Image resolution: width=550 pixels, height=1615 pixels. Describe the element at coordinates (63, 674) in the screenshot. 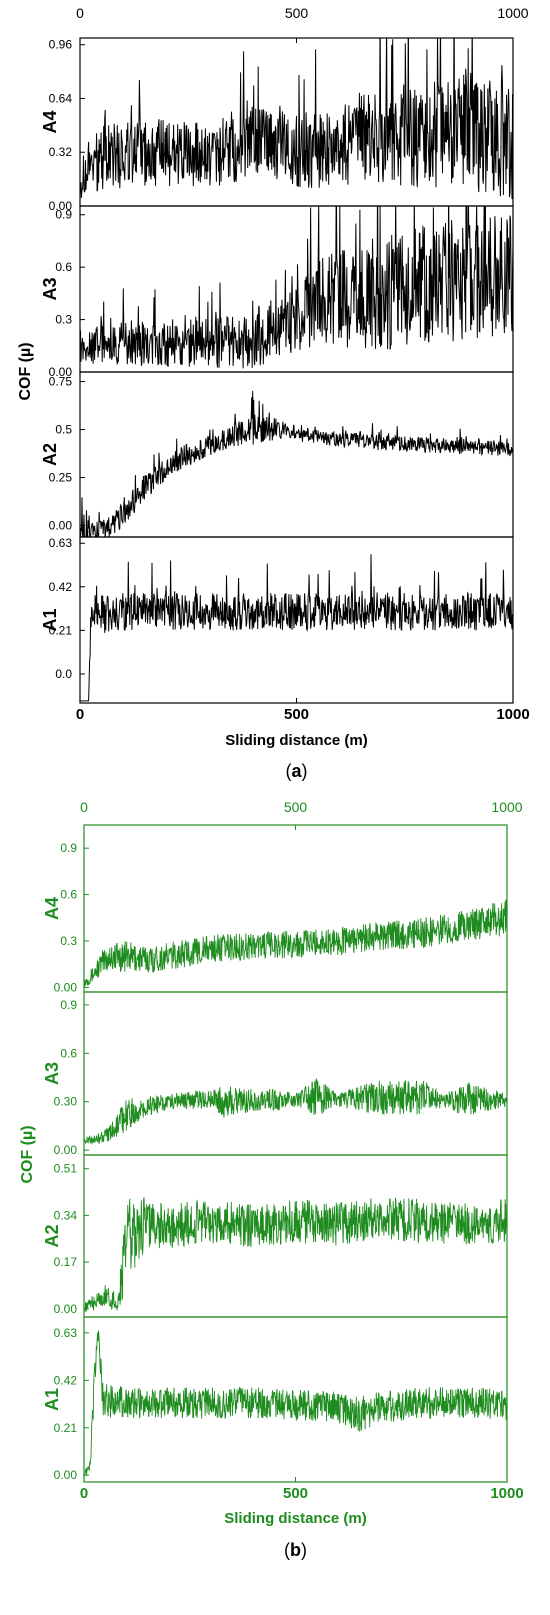

I see `y-tick-label: 0.0` at that location.